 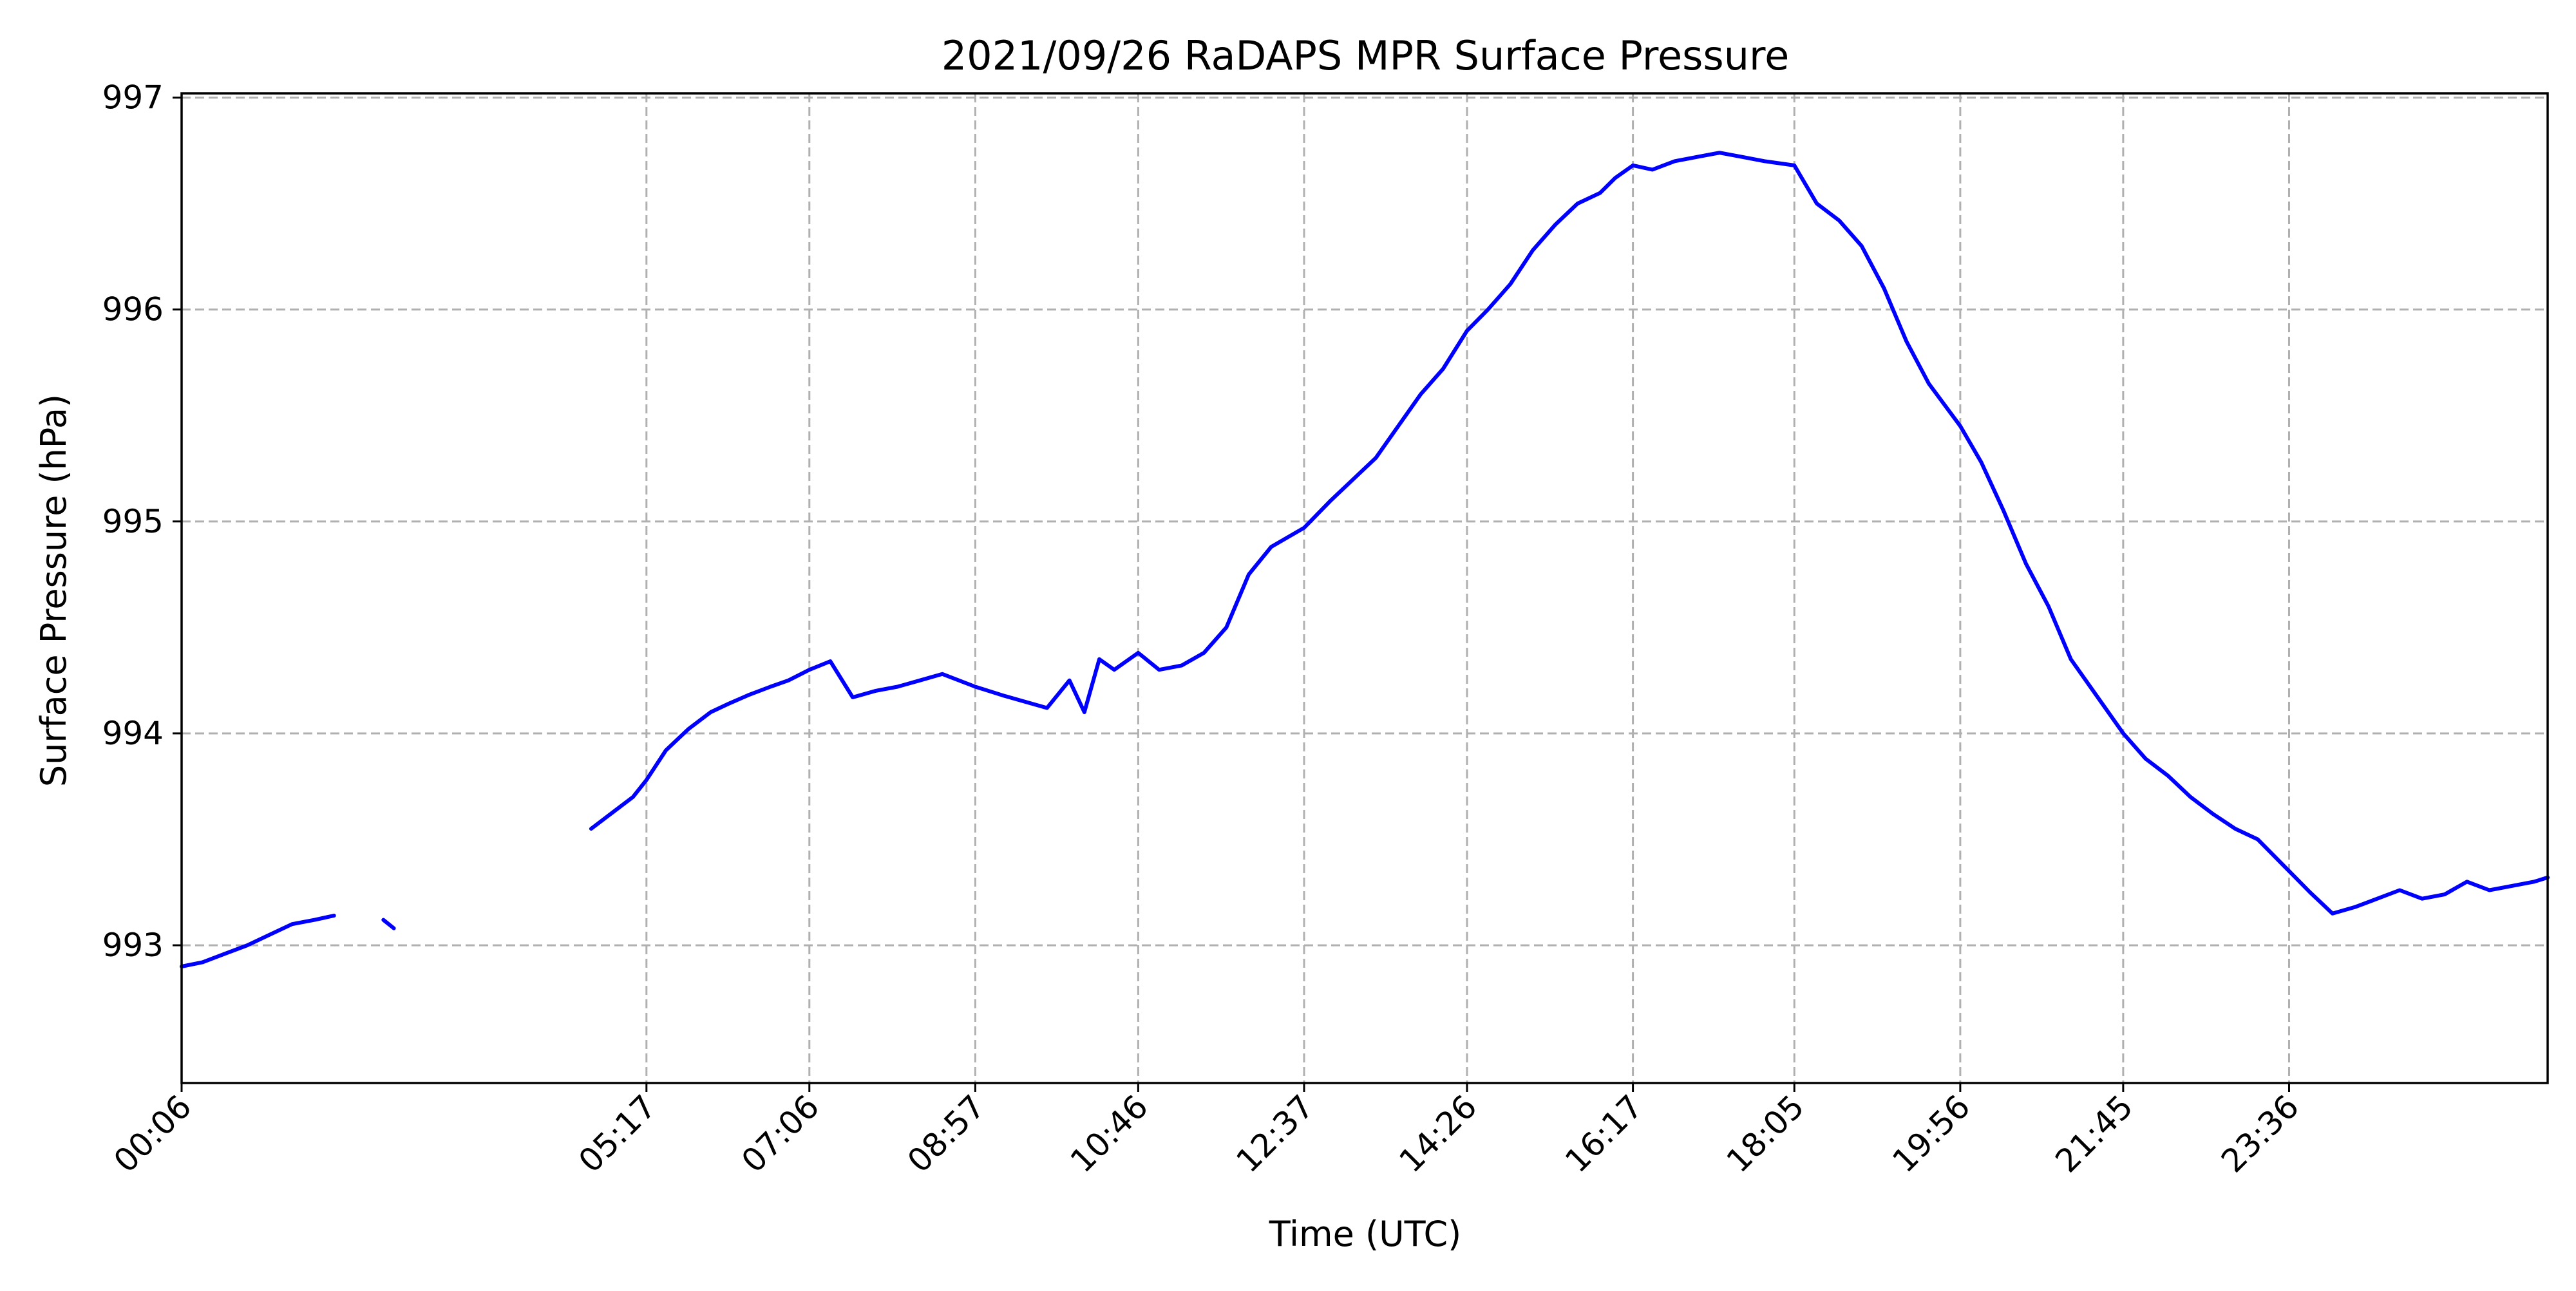 What do you see at coordinates (153, 1134) in the screenshot?
I see `x-tick-label: 00:06` at bounding box center [153, 1134].